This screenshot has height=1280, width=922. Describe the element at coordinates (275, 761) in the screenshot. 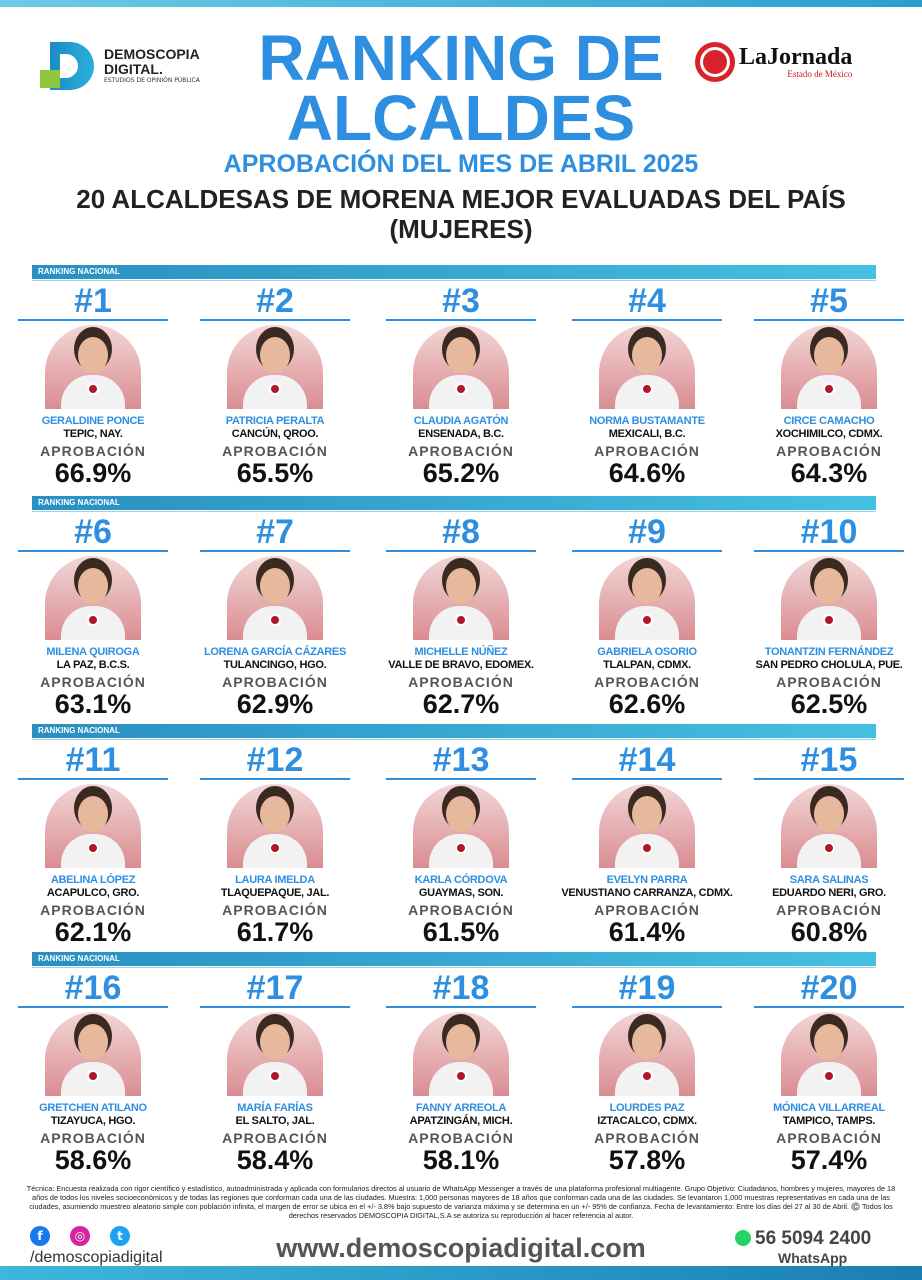

I see `rank-number: #12` at that location.